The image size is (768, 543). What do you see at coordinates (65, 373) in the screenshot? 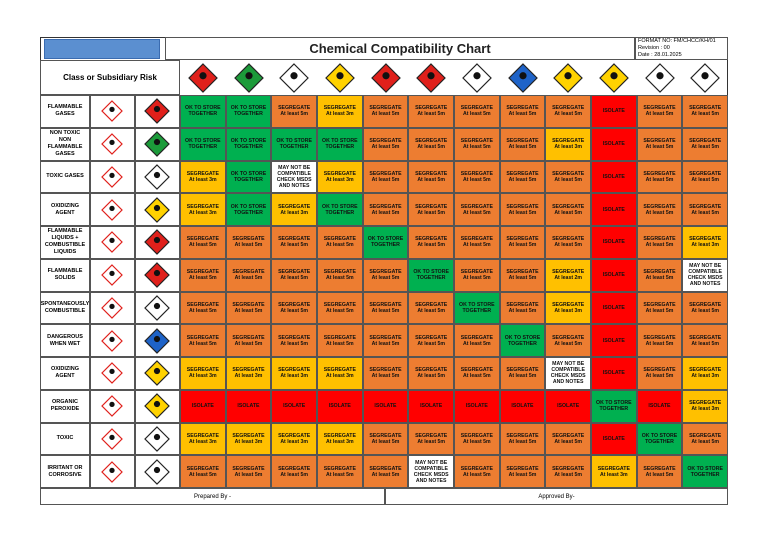
I see `row-label: OXIDIZING AGENT` at bounding box center [65, 373].